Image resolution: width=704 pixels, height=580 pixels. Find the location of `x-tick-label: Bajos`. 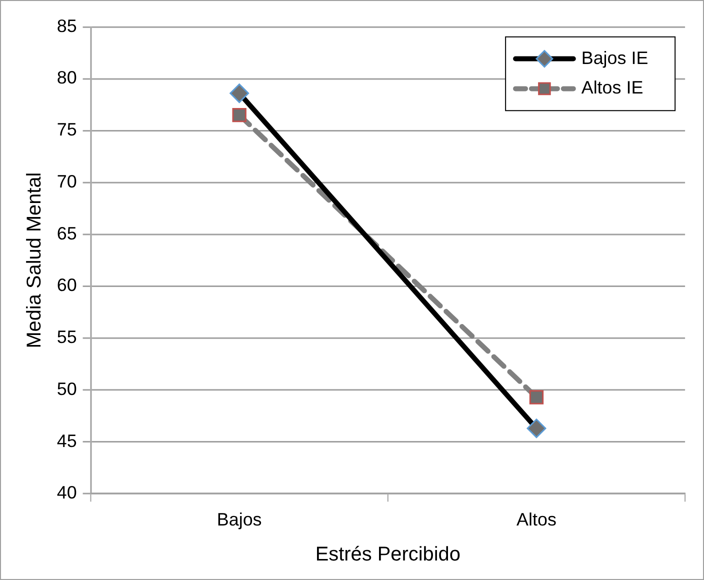

x-tick-label: Bajos is located at coordinates (239, 519).